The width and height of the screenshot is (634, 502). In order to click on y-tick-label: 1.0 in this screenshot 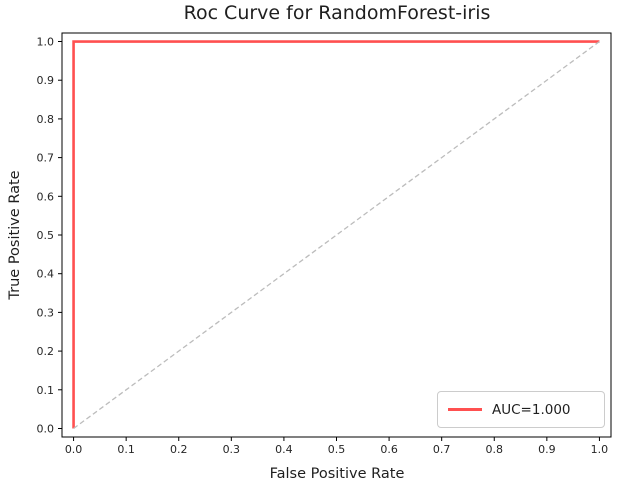, I will do `click(46, 42)`.